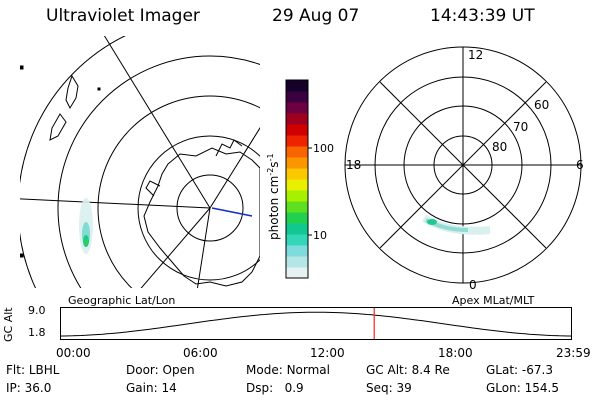  Describe the element at coordinates (123, 16) in the screenshot. I see `instrument-title: Ultraviolet Imager` at that location.